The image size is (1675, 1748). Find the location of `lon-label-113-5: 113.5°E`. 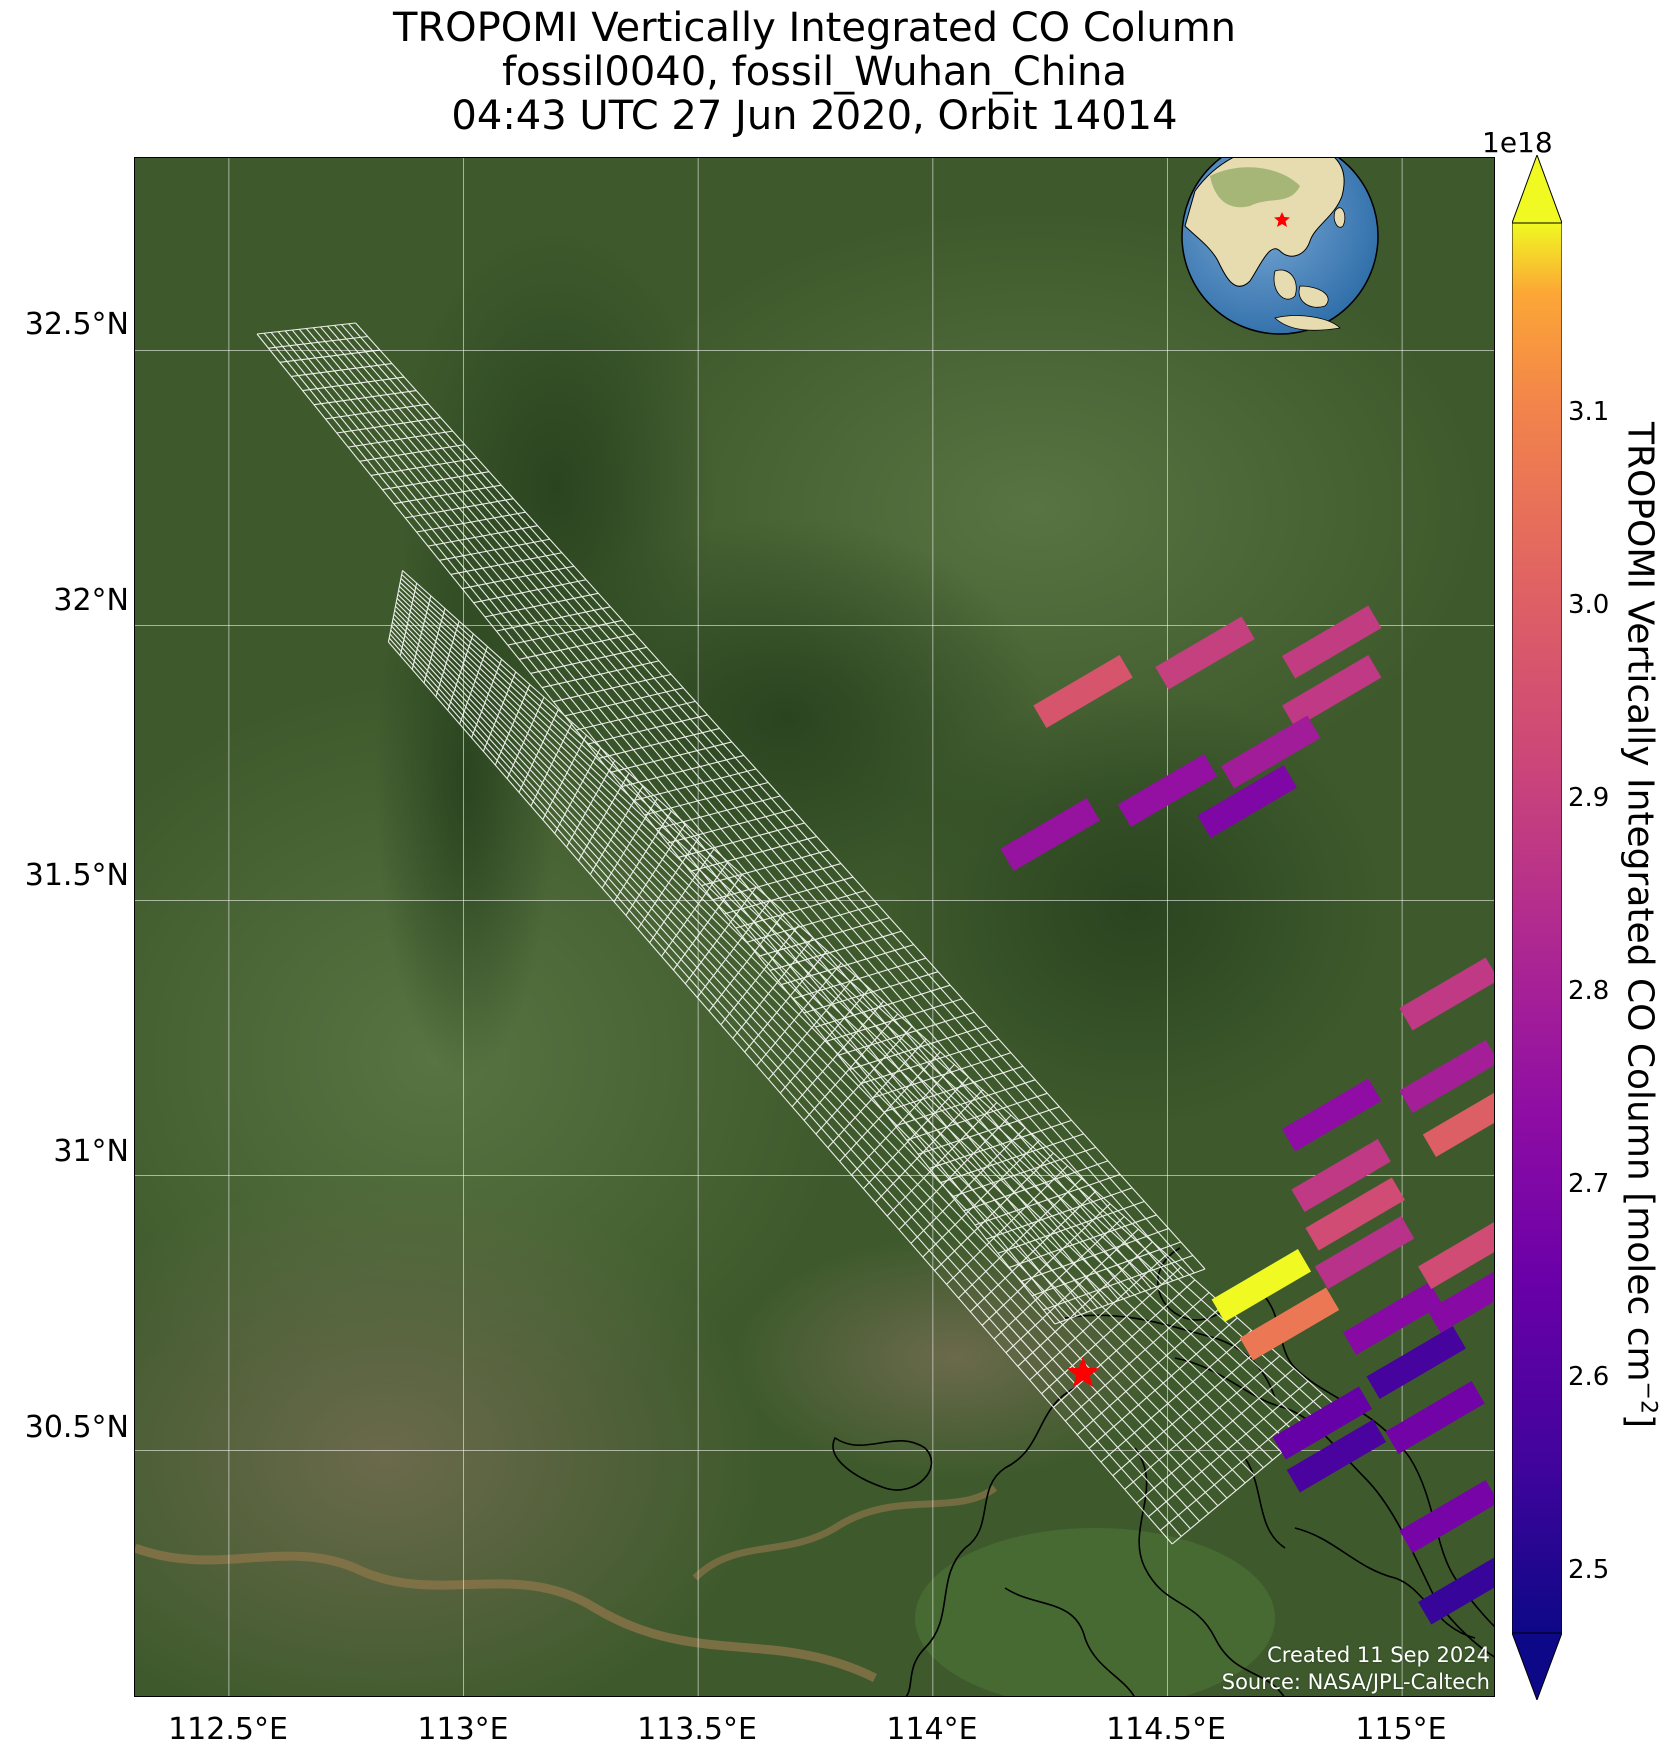

lon-label-113-5: 113.5°E is located at coordinates (697, 1729).